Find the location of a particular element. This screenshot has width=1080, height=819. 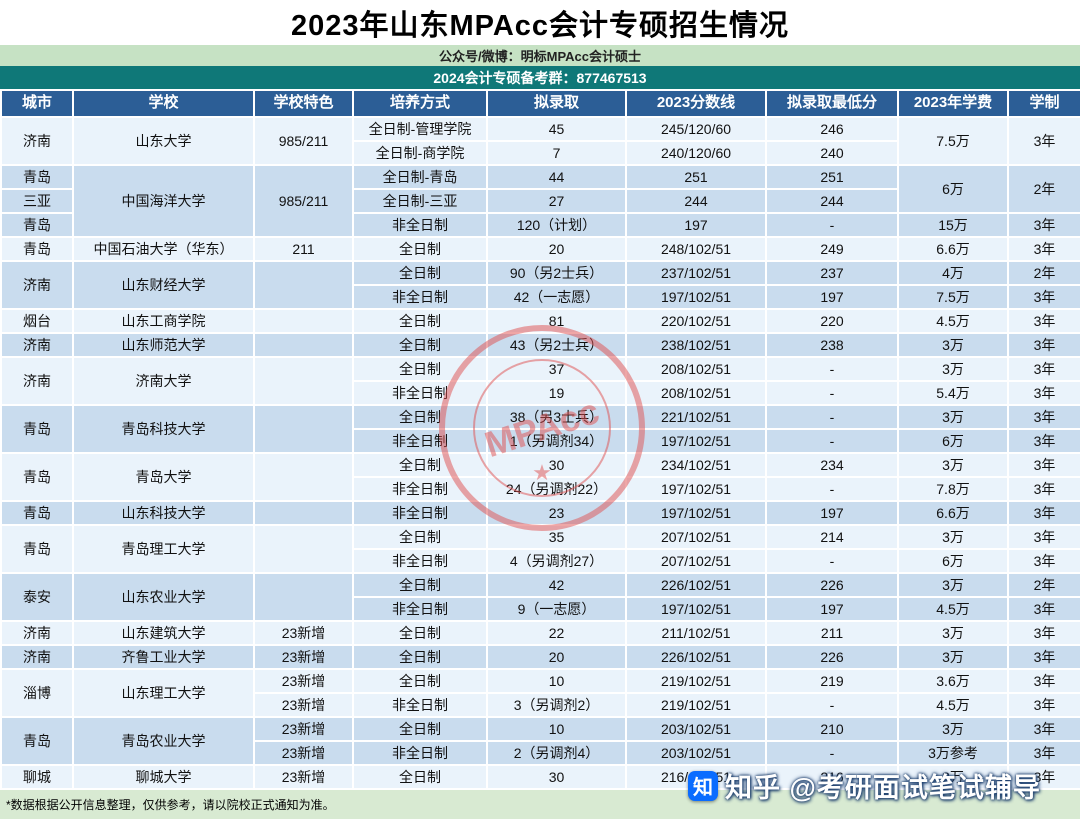

qq-group-banner: 2024会计专硕备考群：877467513 is located at coordinates (540, 77).